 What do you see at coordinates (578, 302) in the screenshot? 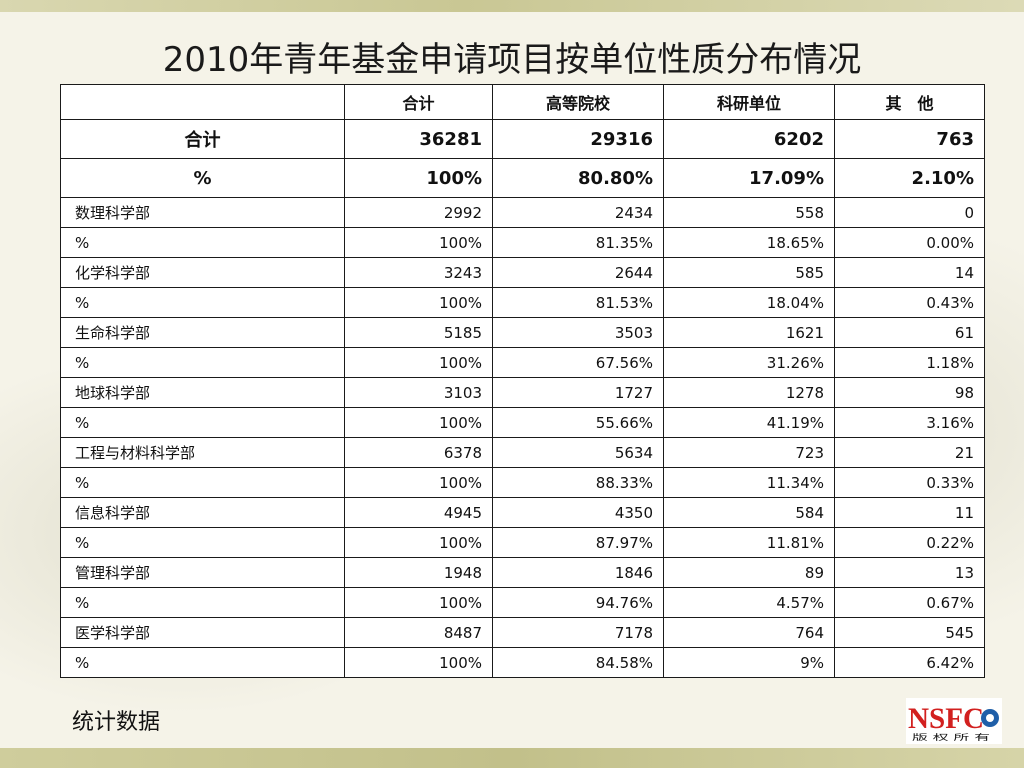
I see `table-cell-universities: 81.53%` at bounding box center [578, 302].